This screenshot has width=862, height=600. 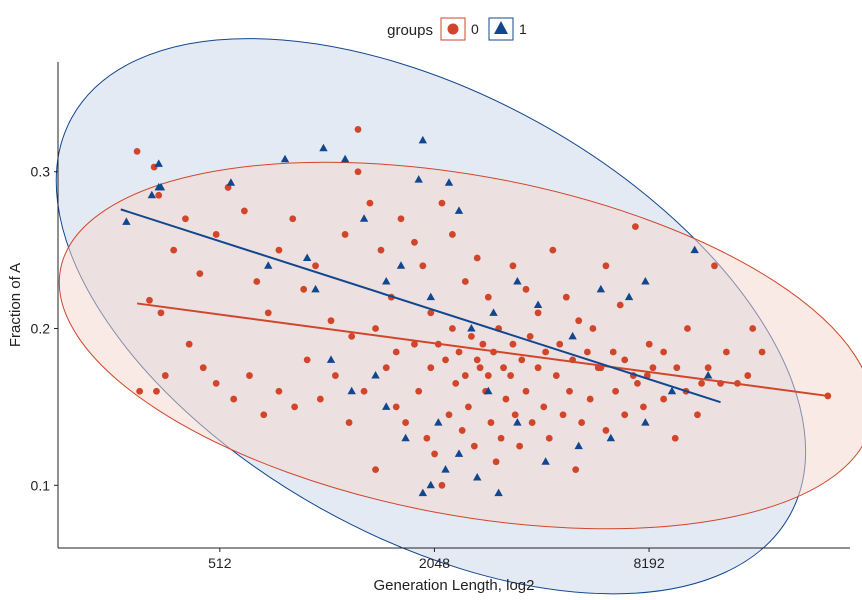 What do you see at coordinates (434, 563) in the screenshot?
I see `x-tick-label: 2048` at bounding box center [434, 563].